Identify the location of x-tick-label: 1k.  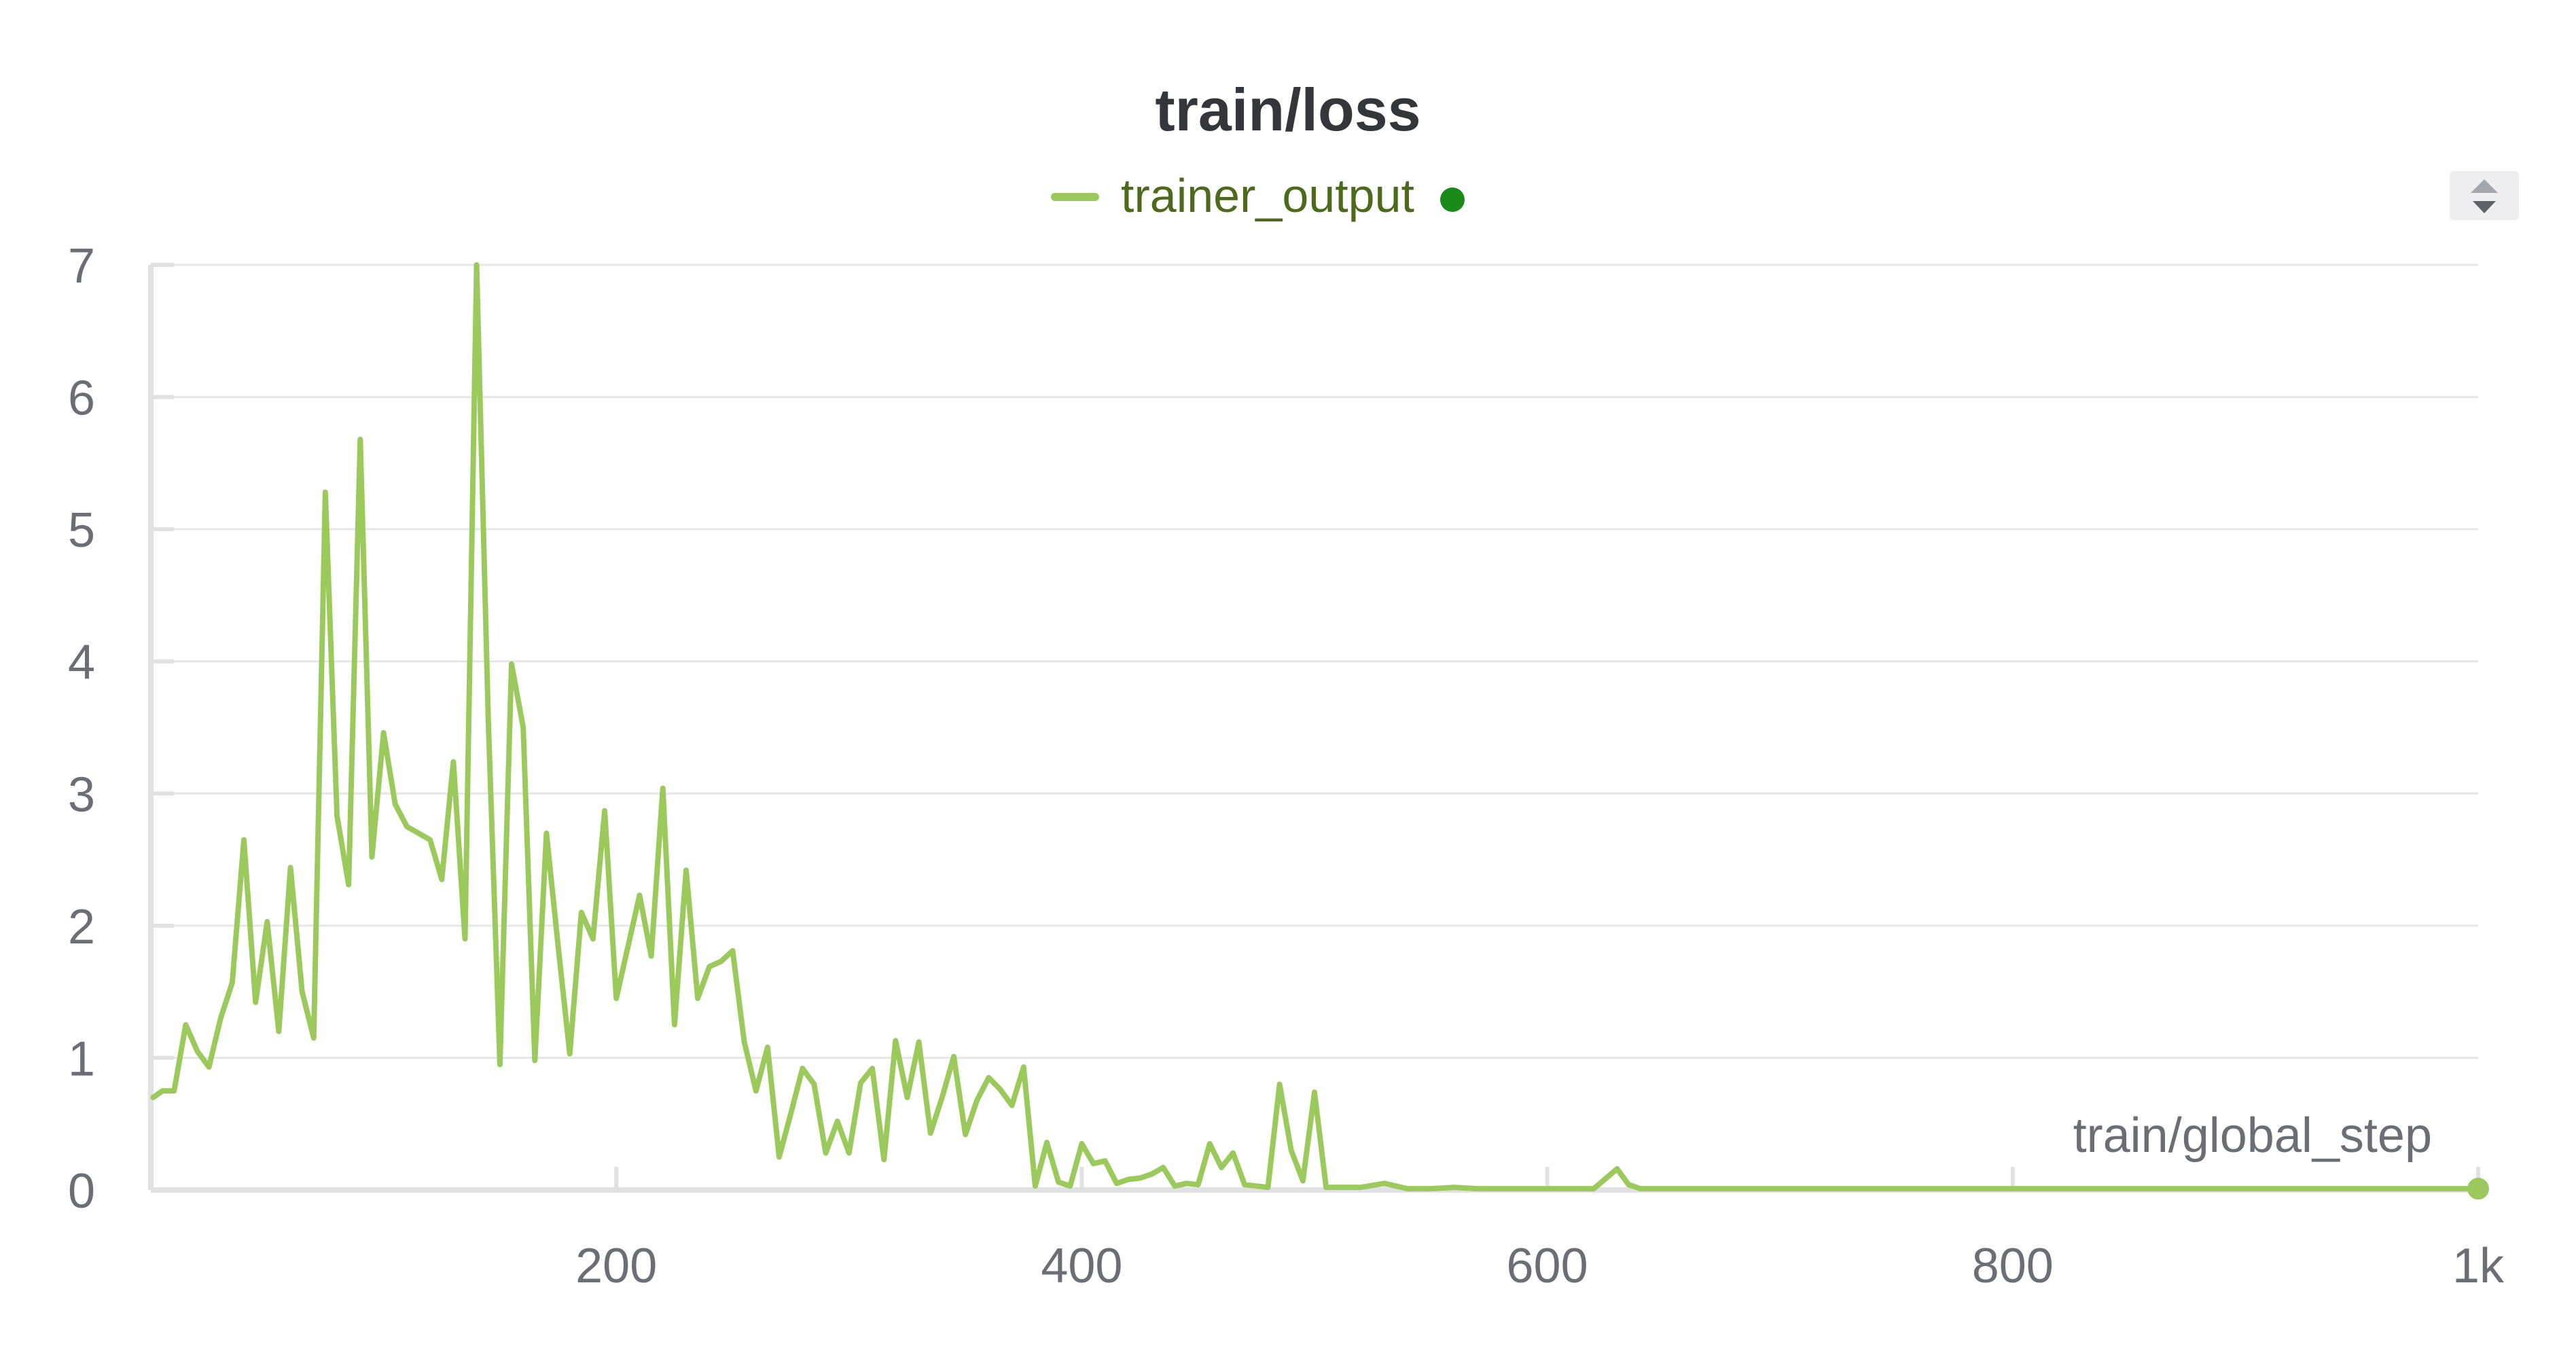
(2478, 1266).